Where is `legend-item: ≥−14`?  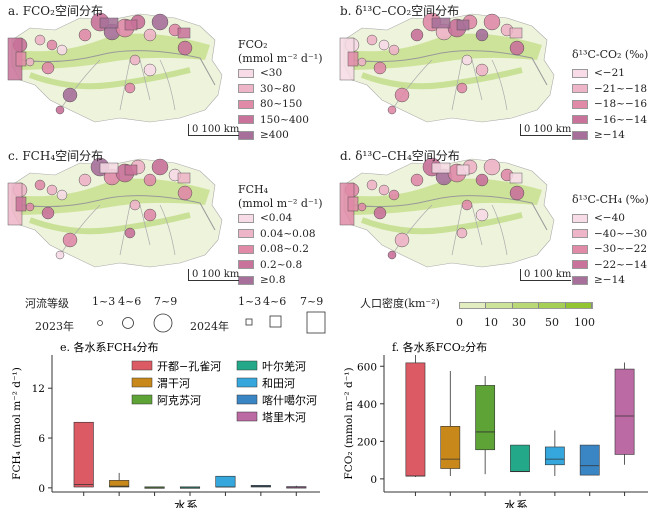
legend-item: ≥−14 is located at coordinates (610, 281).